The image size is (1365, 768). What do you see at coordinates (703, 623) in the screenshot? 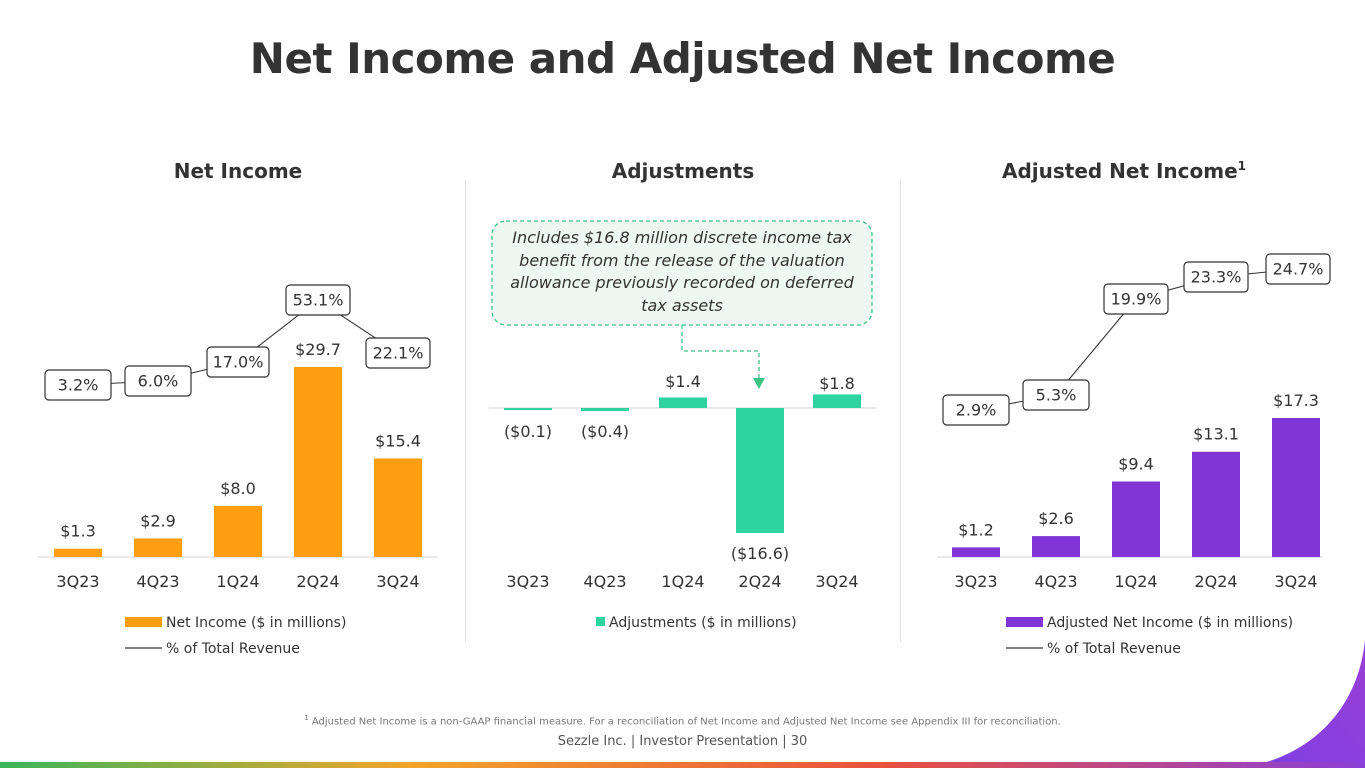
I see `legend-label: Adjustments ($ in millions)` at bounding box center [703, 623].